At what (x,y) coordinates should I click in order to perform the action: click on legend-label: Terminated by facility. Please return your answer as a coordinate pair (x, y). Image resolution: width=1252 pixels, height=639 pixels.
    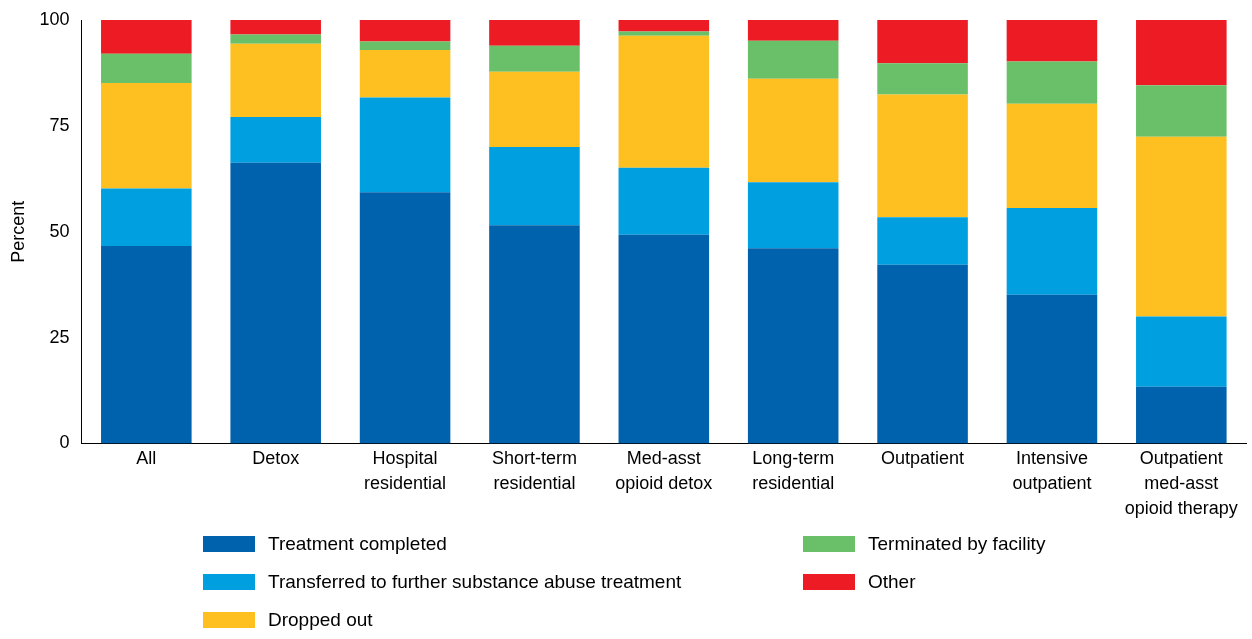
    Looking at the image, I should click on (957, 544).